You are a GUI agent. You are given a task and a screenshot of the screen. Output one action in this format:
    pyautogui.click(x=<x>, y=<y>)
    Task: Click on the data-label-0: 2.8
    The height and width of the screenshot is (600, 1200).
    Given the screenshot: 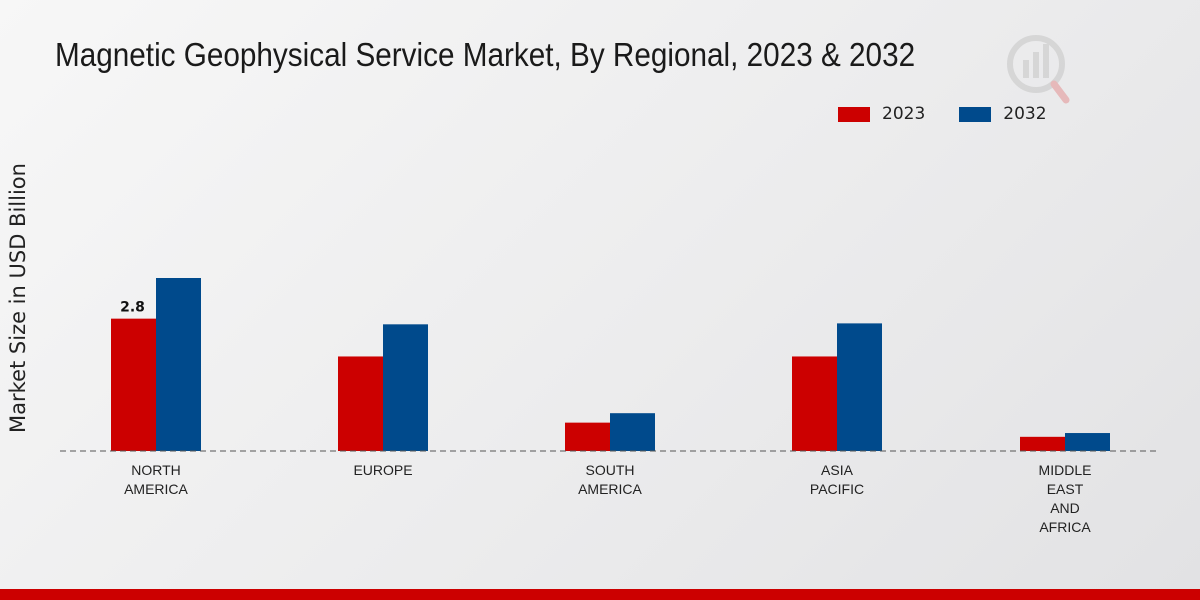 What is the action you would take?
    pyautogui.click(x=132, y=308)
    